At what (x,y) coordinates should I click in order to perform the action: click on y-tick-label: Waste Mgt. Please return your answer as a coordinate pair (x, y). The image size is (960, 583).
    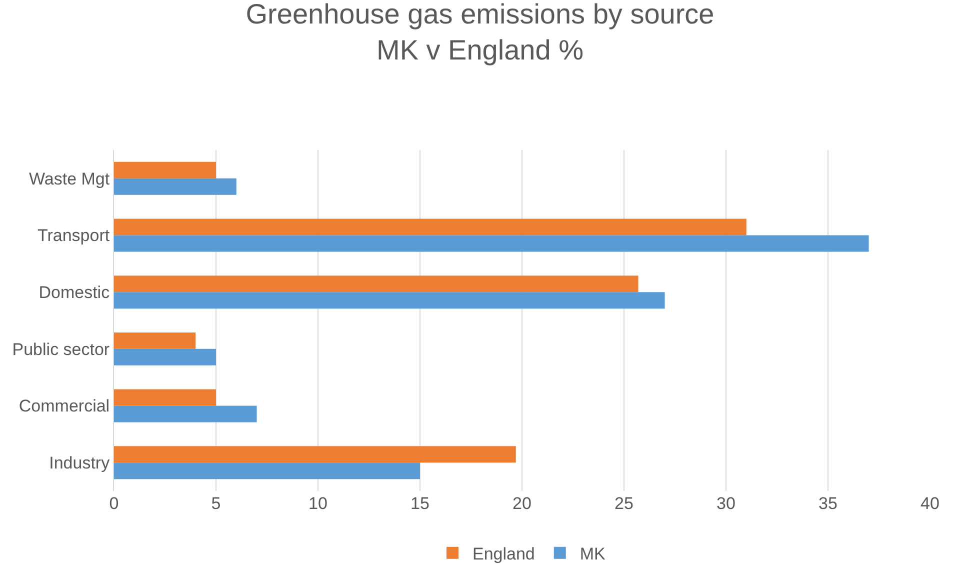
    Looking at the image, I should click on (69, 178).